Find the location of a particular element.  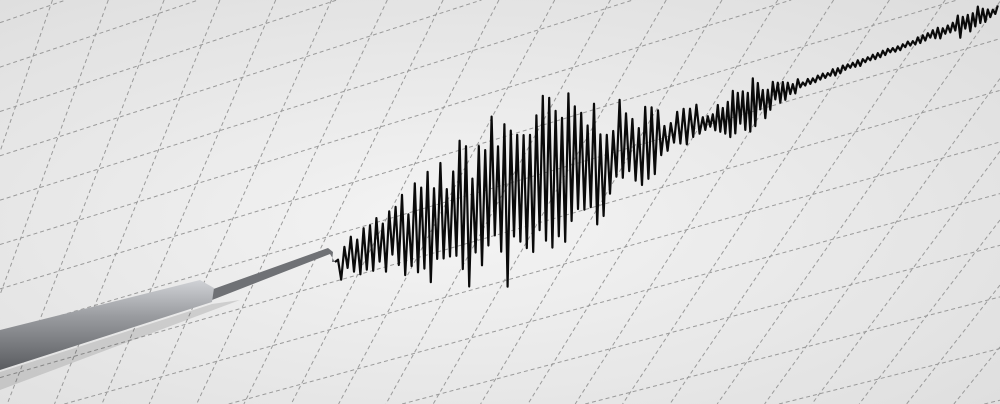

pen-body is located at coordinates (107, 325).